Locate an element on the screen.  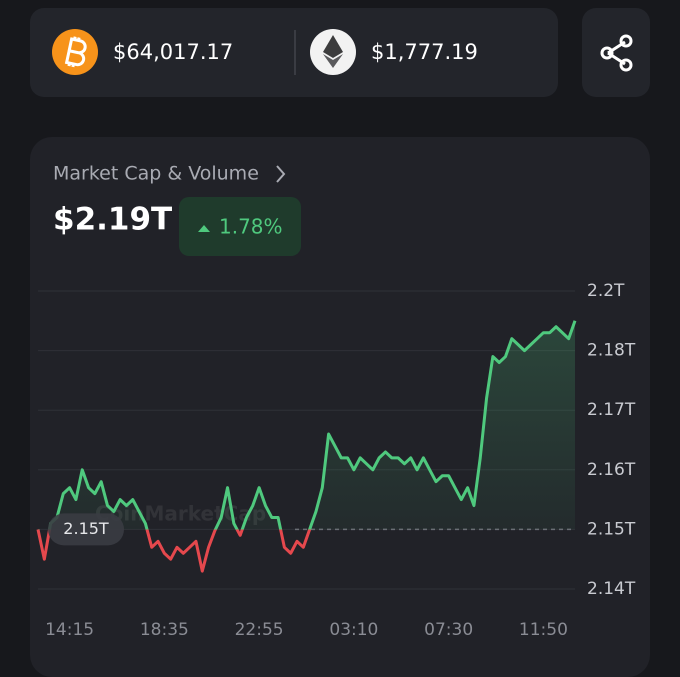
btc-price: $64,017.17 is located at coordinates (173, 52).